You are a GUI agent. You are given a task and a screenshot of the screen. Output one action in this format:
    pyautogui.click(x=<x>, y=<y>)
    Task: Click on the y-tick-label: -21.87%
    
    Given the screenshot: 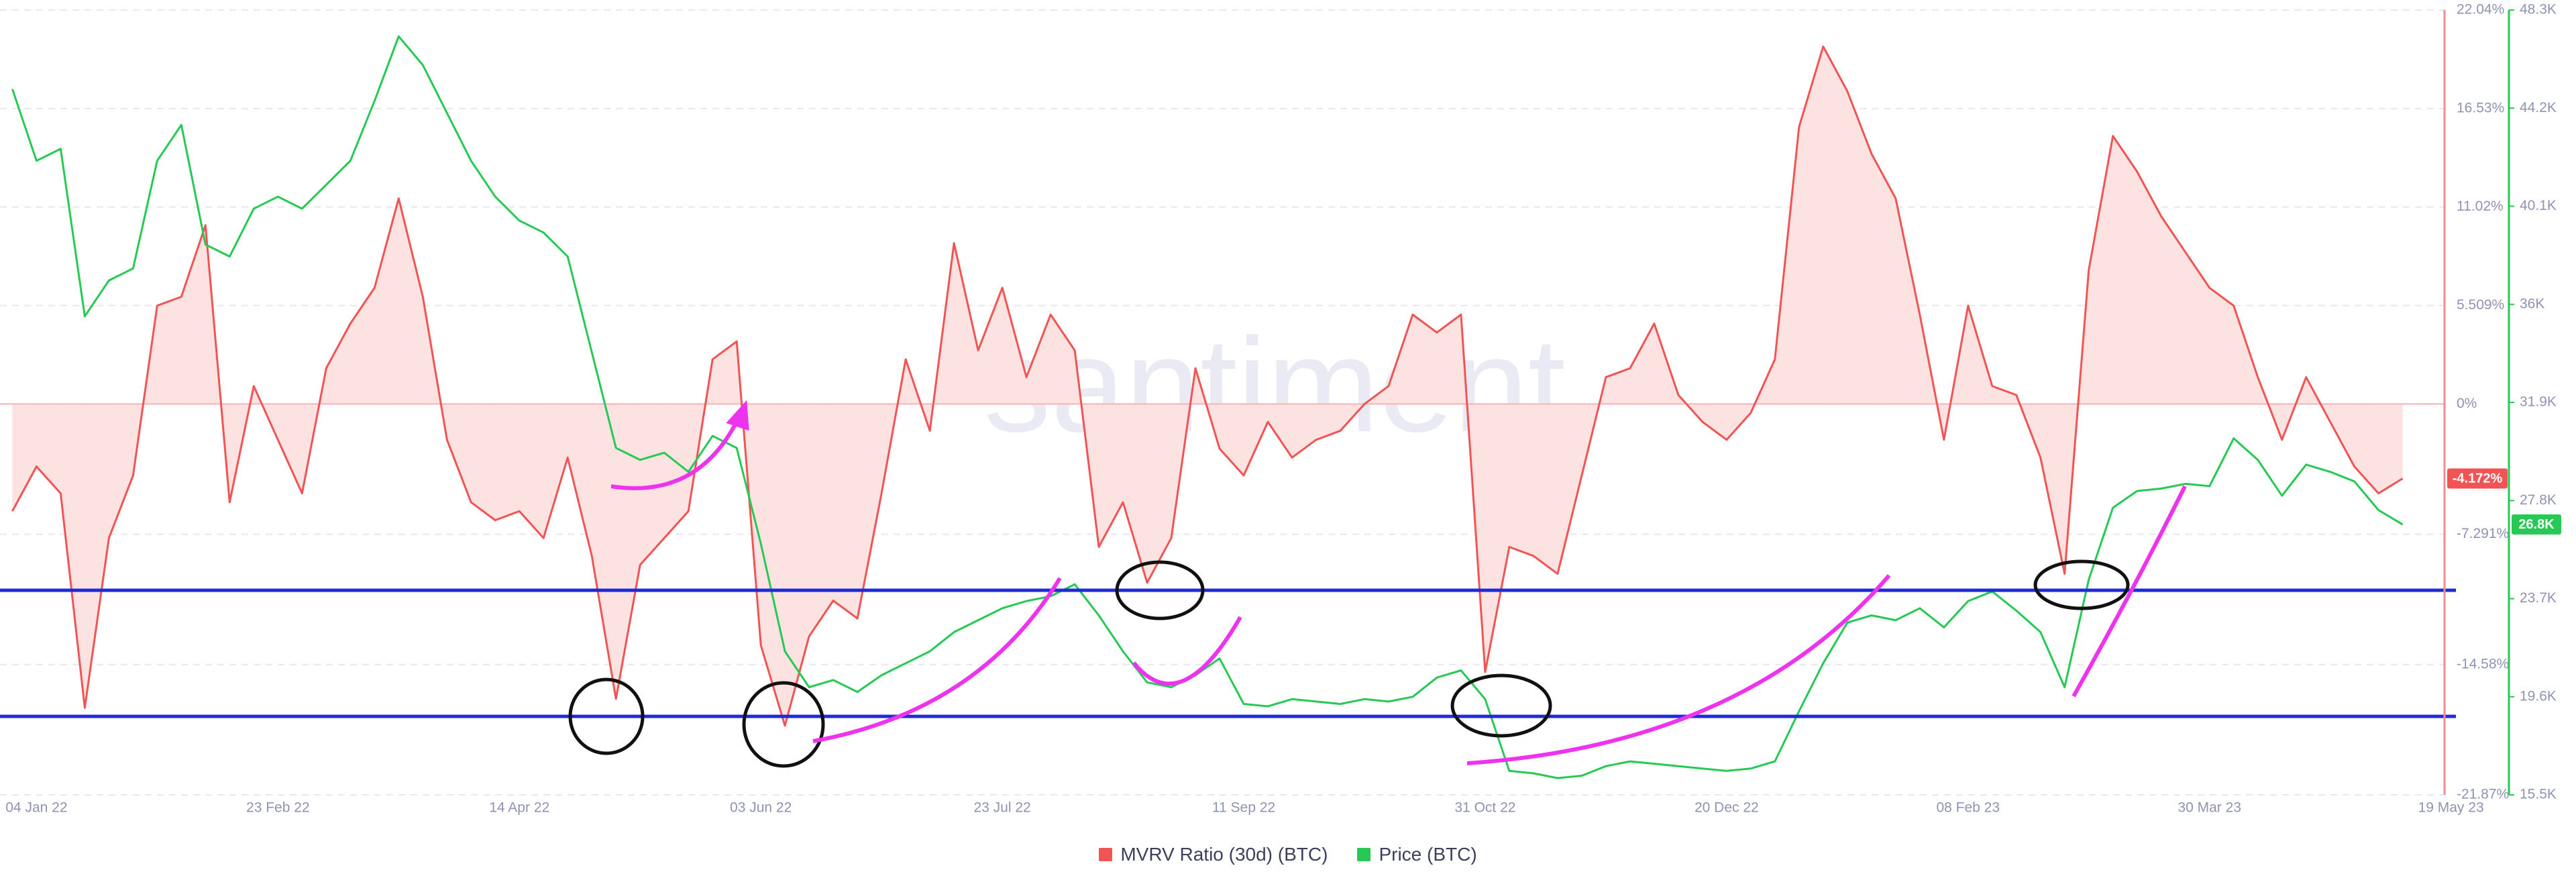 What is the action you would take?
    pyautogui.click(x=2483, y=795)
    